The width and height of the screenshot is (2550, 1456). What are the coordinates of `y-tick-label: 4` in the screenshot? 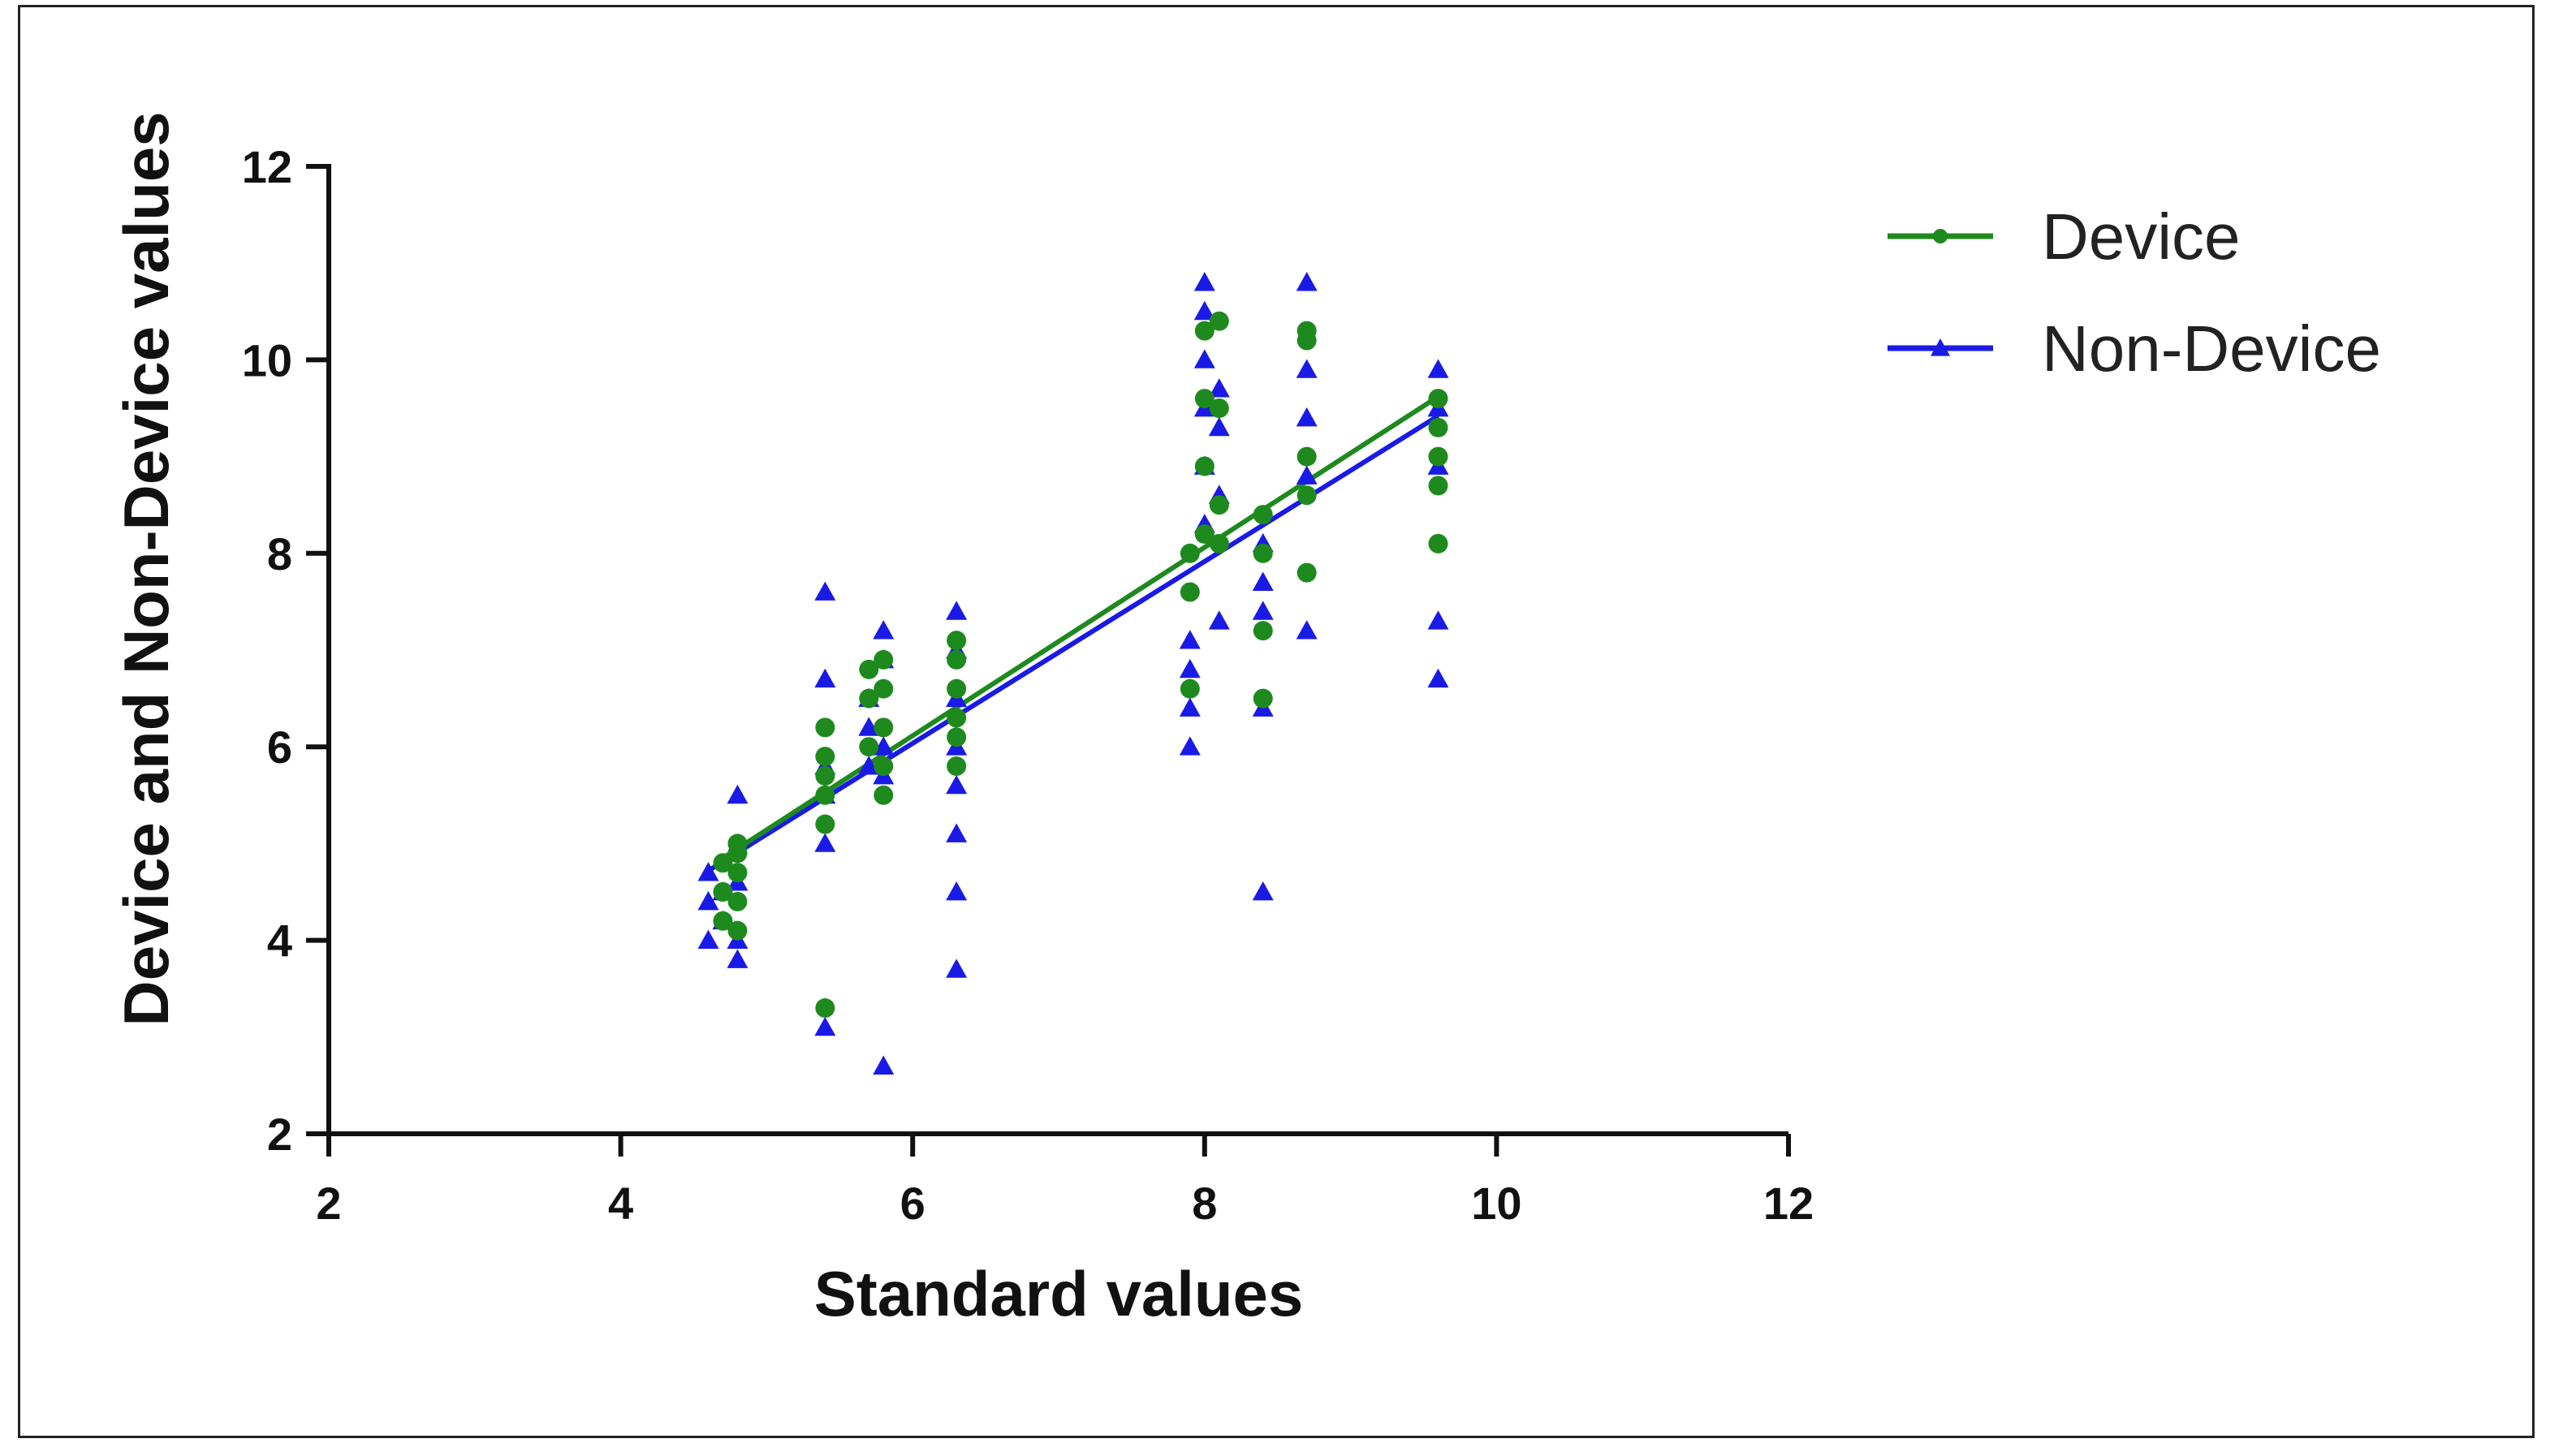 It's located at (279, 941).